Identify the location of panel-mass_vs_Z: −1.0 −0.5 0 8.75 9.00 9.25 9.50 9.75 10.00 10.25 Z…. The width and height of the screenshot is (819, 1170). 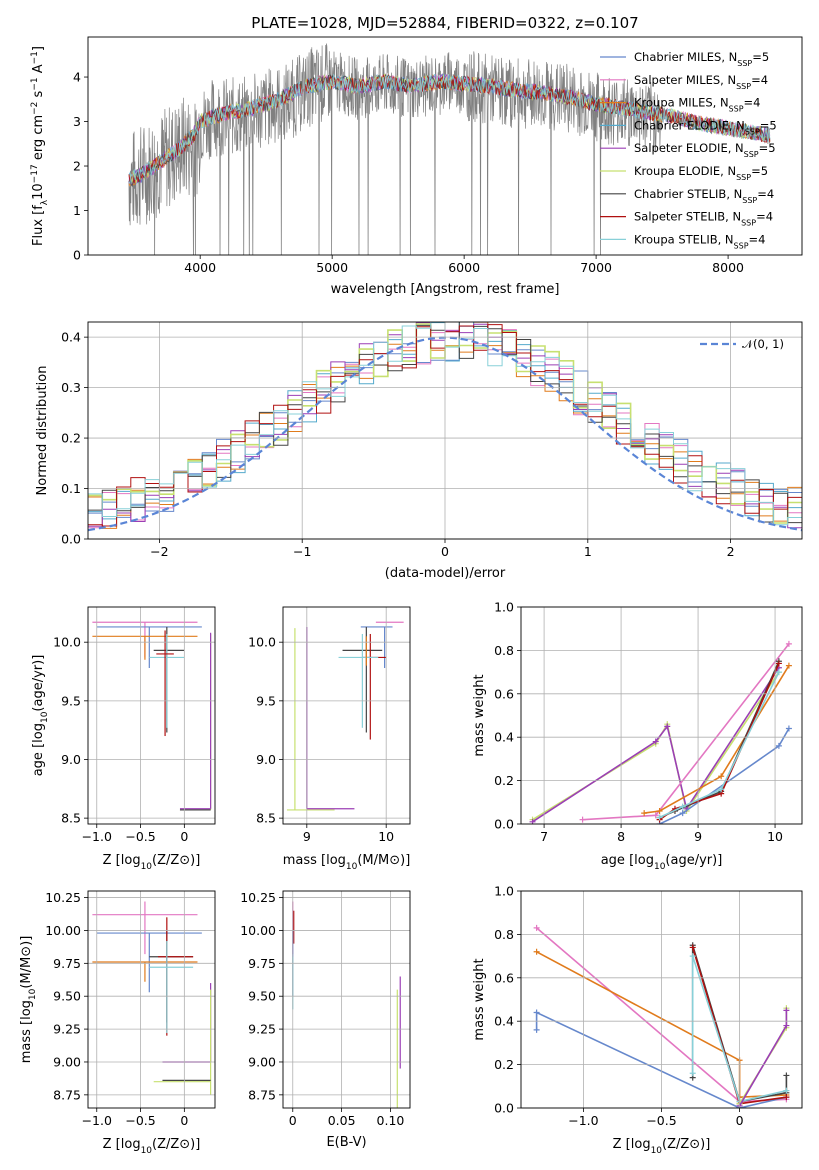
(117, 1023).